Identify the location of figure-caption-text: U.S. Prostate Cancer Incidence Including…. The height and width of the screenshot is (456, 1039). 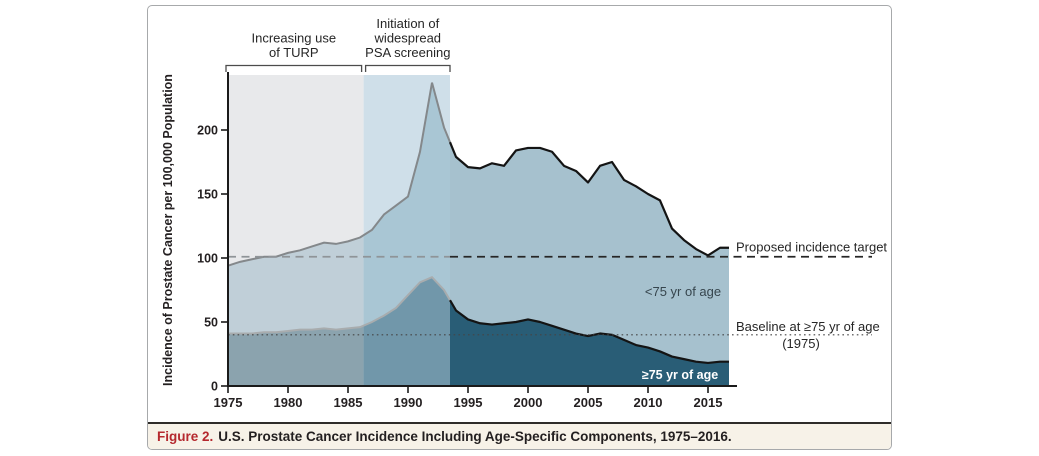
(475, 436).